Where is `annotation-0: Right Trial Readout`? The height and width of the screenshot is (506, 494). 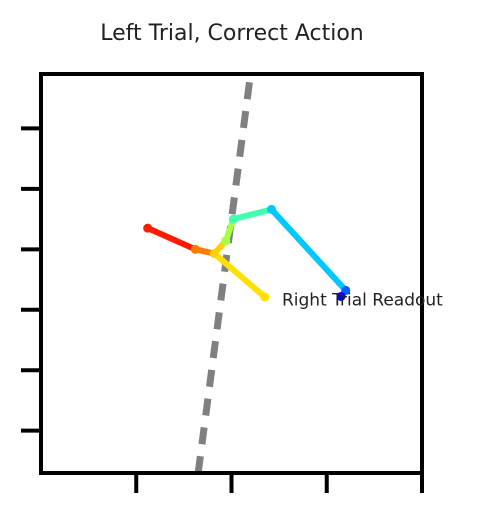
annotation-0: Right Trial Readout is located at coordinates (362, 301).